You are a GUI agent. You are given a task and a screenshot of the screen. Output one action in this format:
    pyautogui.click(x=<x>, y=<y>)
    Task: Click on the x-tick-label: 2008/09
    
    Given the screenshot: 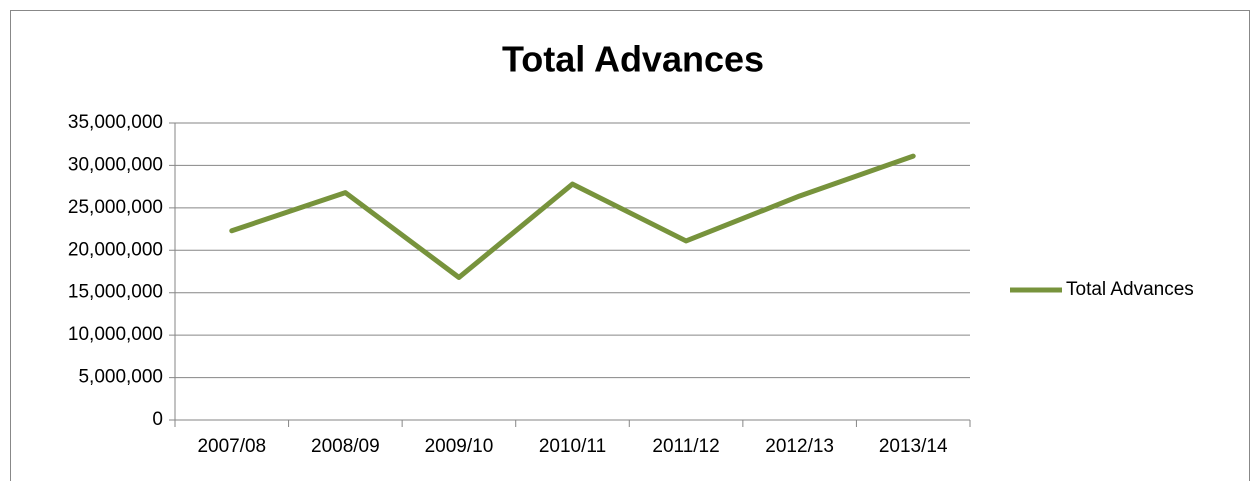 What is the action you would take?
    pyautogui.click(x=345, y=446)
    